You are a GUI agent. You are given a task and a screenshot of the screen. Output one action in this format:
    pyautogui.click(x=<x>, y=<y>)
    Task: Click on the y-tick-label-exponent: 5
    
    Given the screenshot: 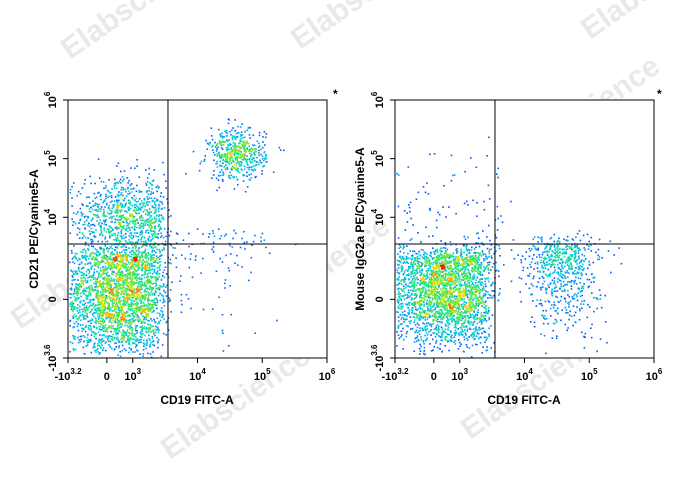 What is the action you would take?
    pyautogui.click(x=47, y=152)
    